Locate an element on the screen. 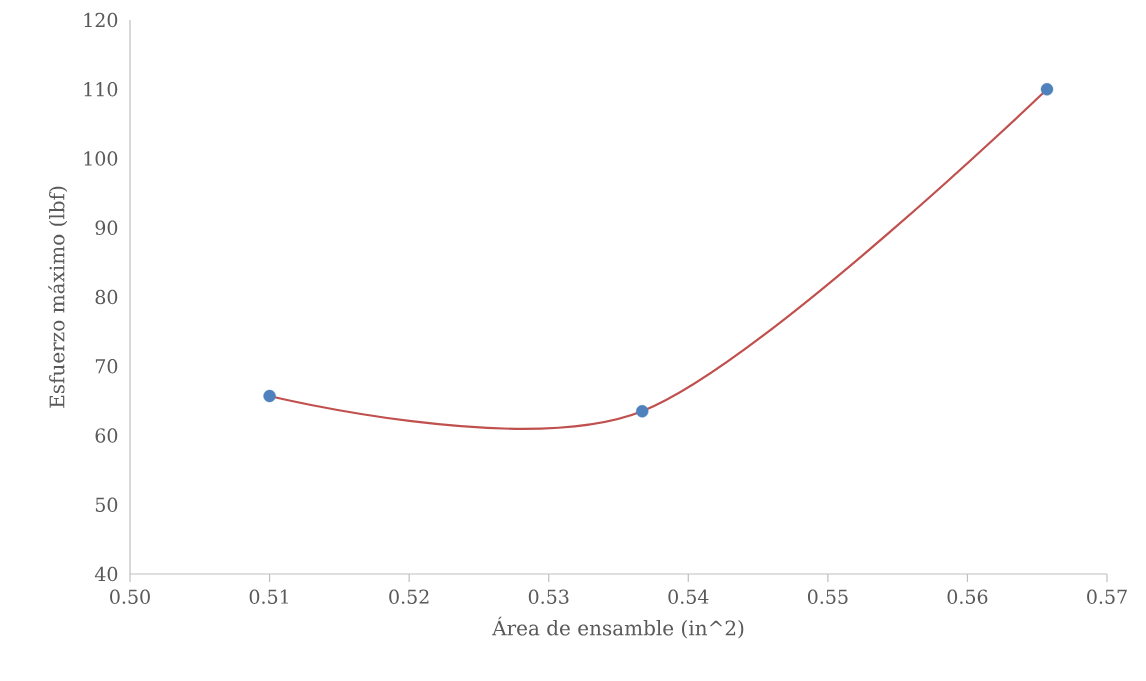  x-tick-label: 0.54 is located at coordinates (688, 596).